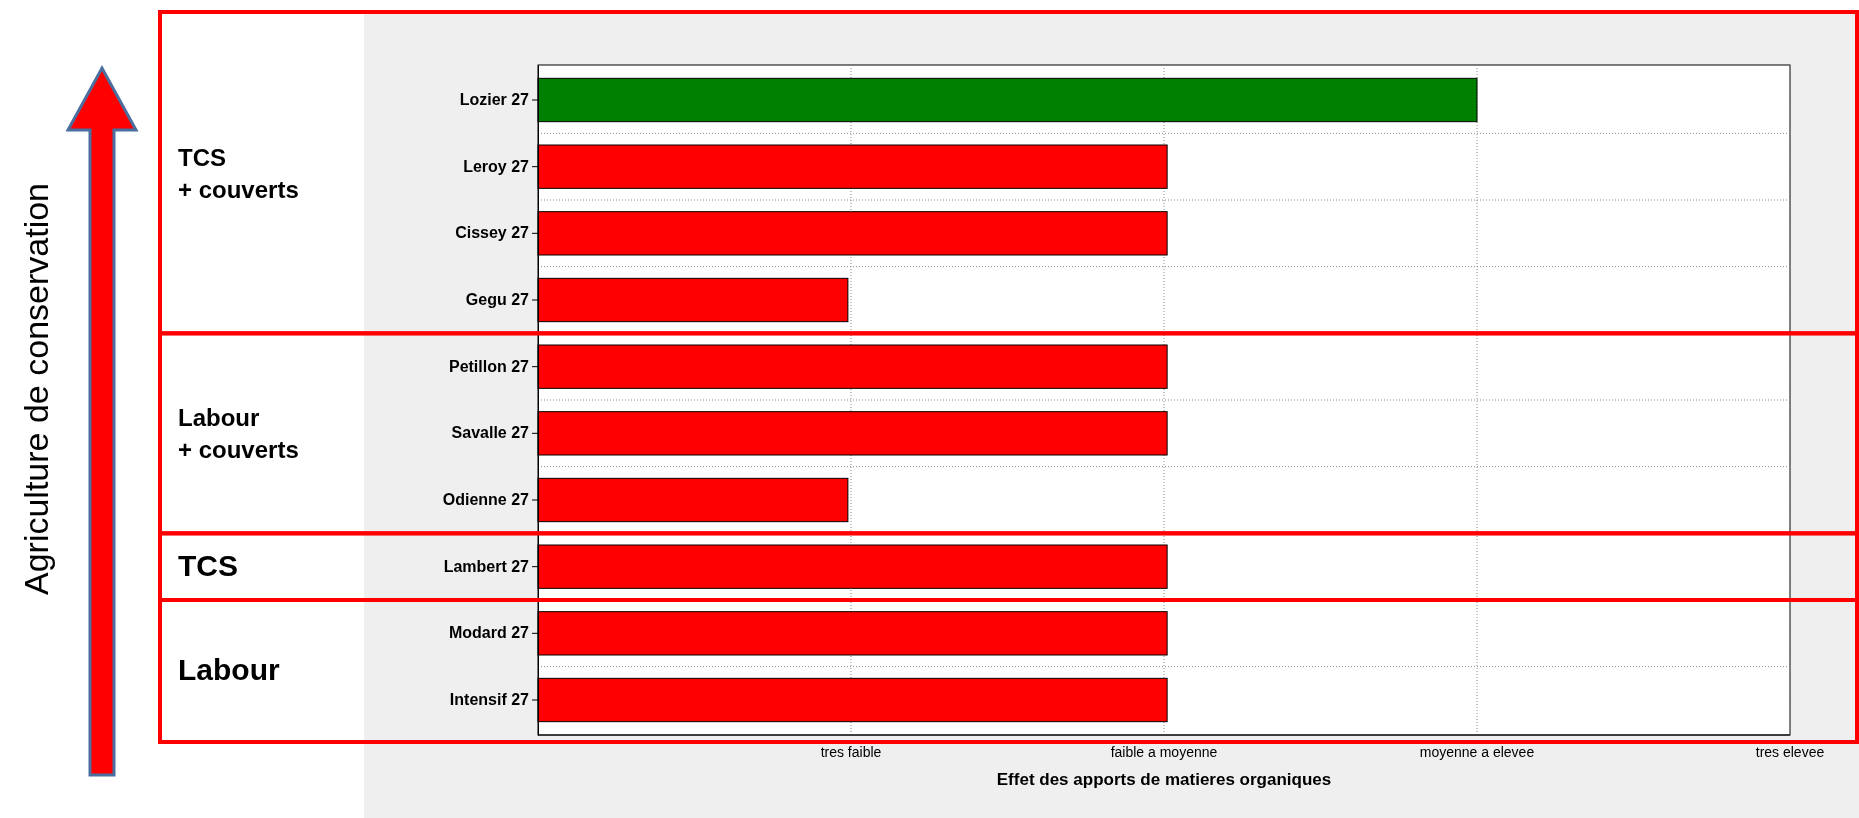 This screenshot has height=818, width=1859. Describe the element at coordinates (1164, 752) in the screenshot. I see `text: faible a moyenne` at that location.